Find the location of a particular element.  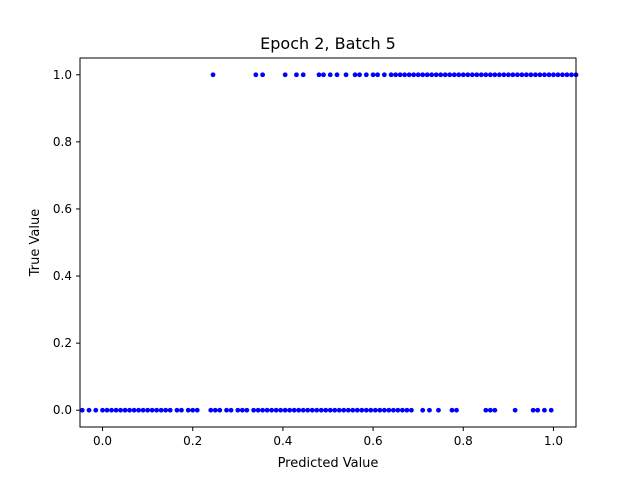

y-tick-label: 0.2 is located at coordinates (62, 343).